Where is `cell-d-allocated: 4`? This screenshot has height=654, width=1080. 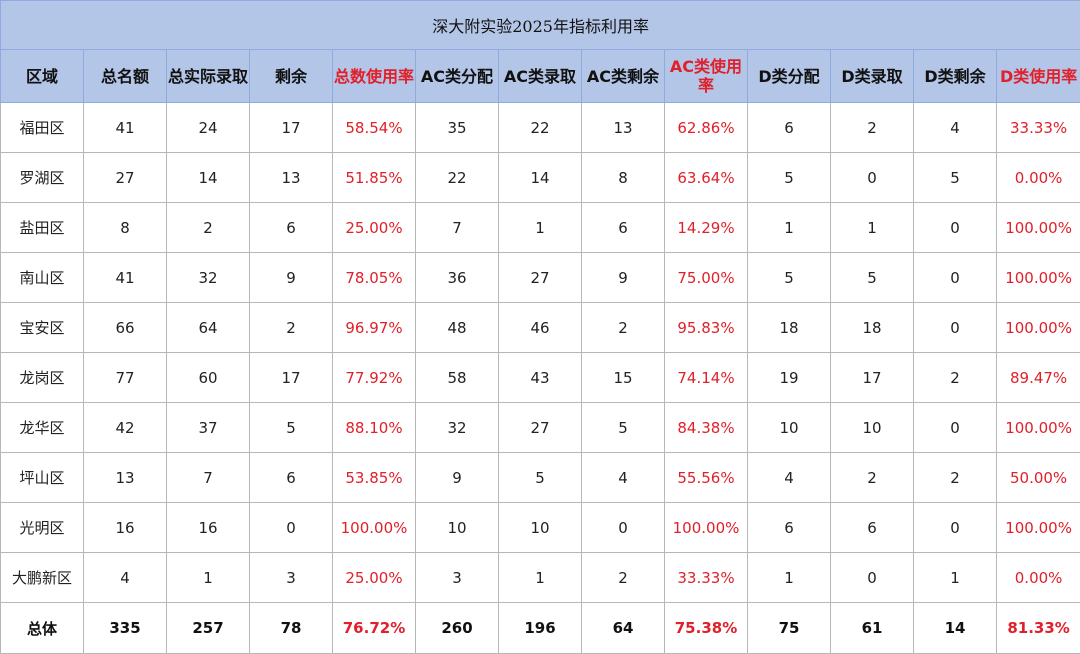
cell-d-allocated: 4 is located at coordinates (789, 478).